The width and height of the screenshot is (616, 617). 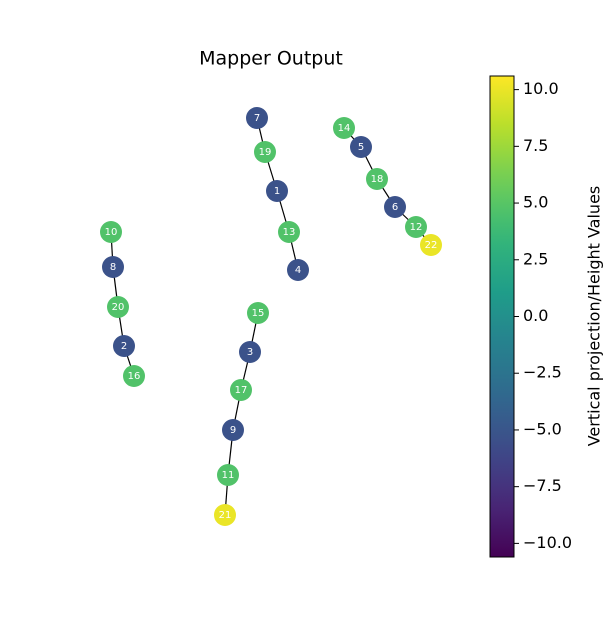 I want to click on node-label: 10, so click(x=111, y=232).